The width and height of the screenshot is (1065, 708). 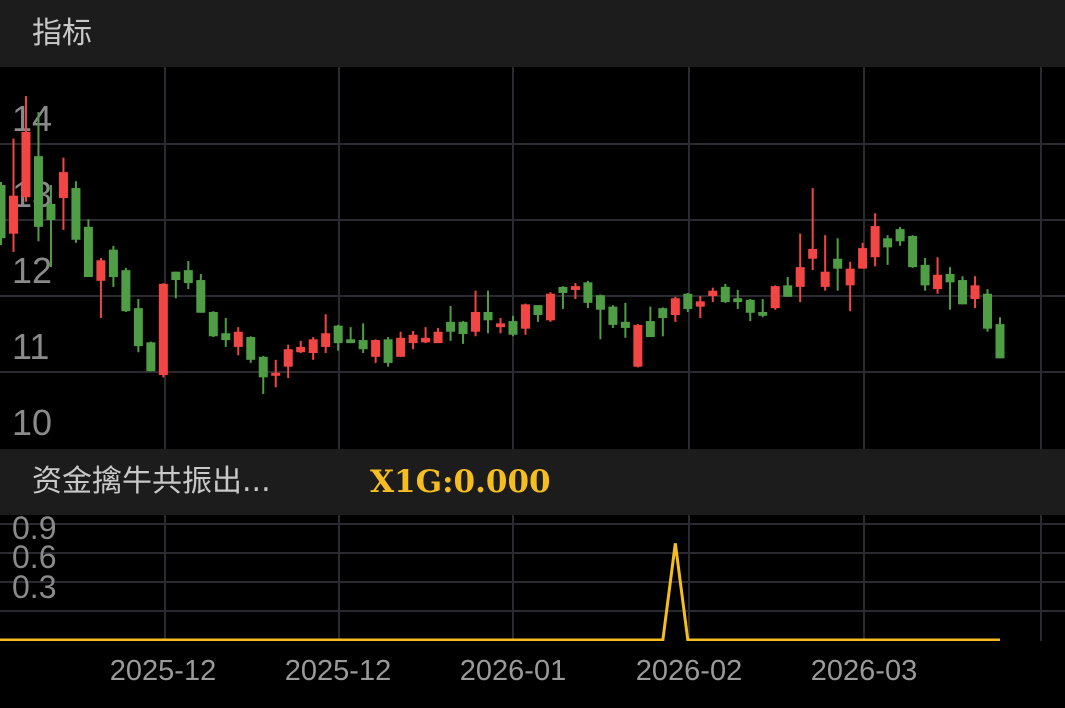 What do you see at coordinates (32, 194) in the screenshot?
I see `y-axis-label: 13` at bounding box center [32, 194].